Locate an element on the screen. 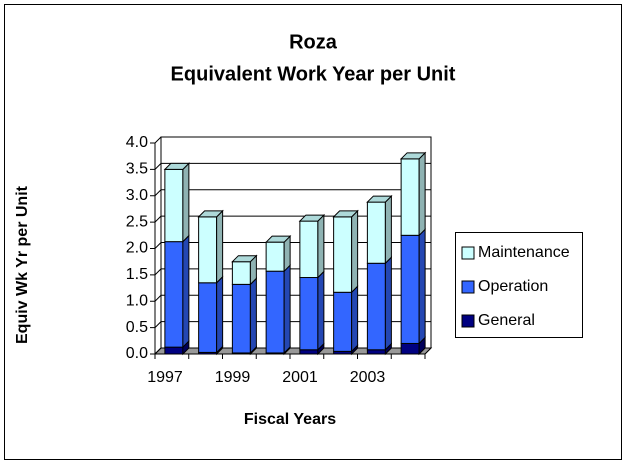 The width and height of the screenshot is (626, 463). x-tick-label: 1997 is located at coordinates (165, 377).